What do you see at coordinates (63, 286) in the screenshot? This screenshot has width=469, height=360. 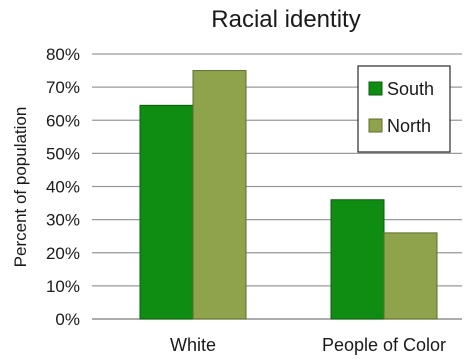 I see `y-tick-label: 10%` at bounding box center [63, 286].